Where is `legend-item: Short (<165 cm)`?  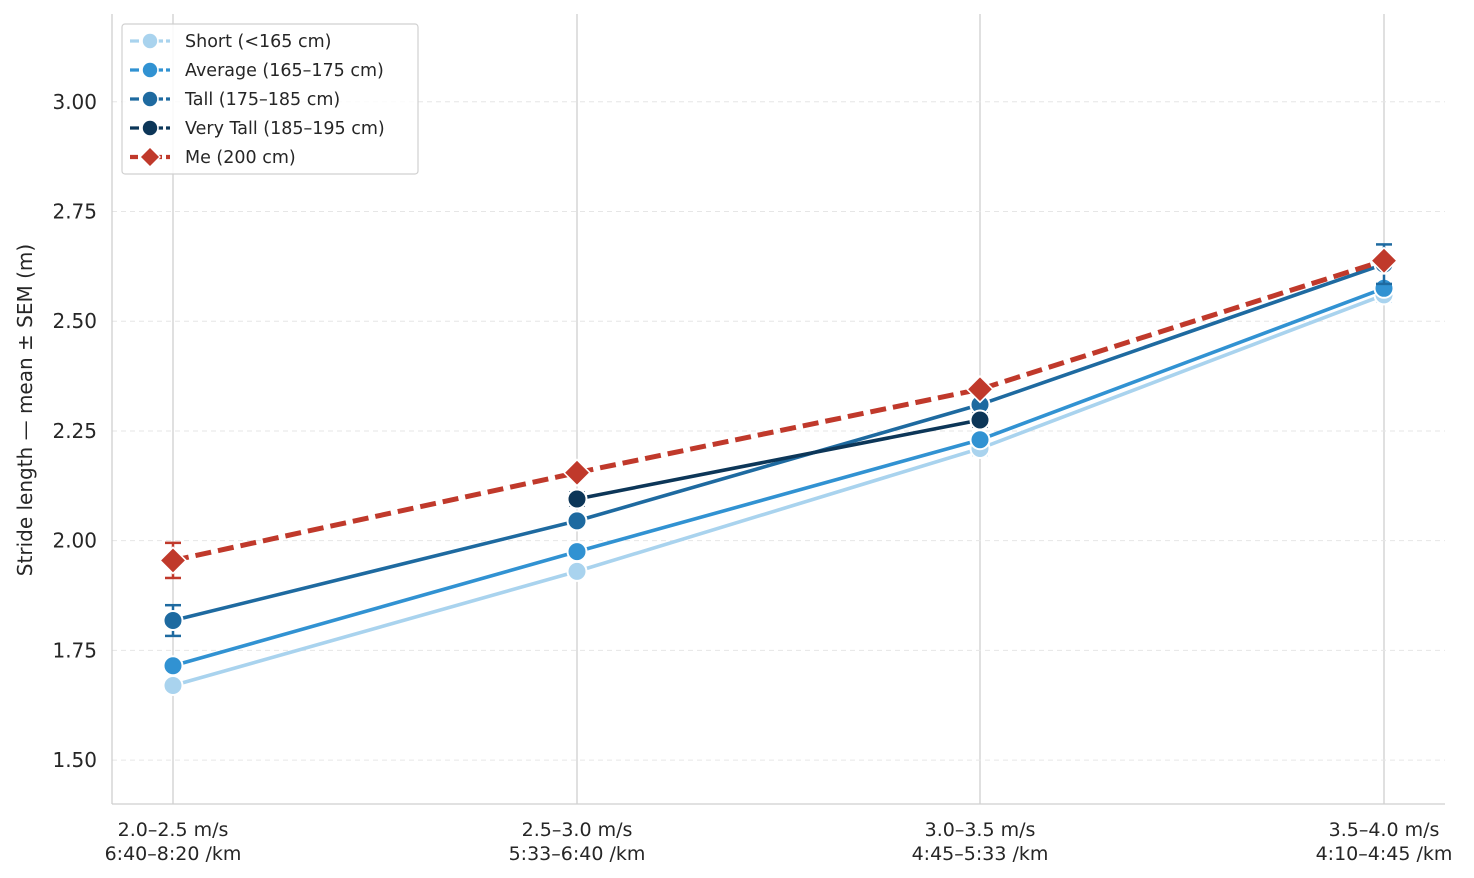 legend-item: Short (<165 cm) is located at coordinates (230, 42).